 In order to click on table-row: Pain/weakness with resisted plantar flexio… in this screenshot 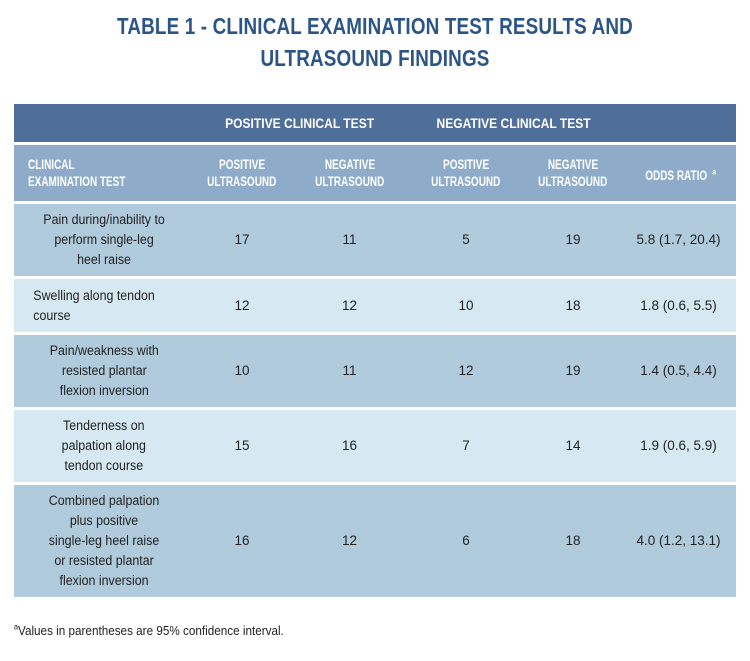, I will do `click(375, 370)`.